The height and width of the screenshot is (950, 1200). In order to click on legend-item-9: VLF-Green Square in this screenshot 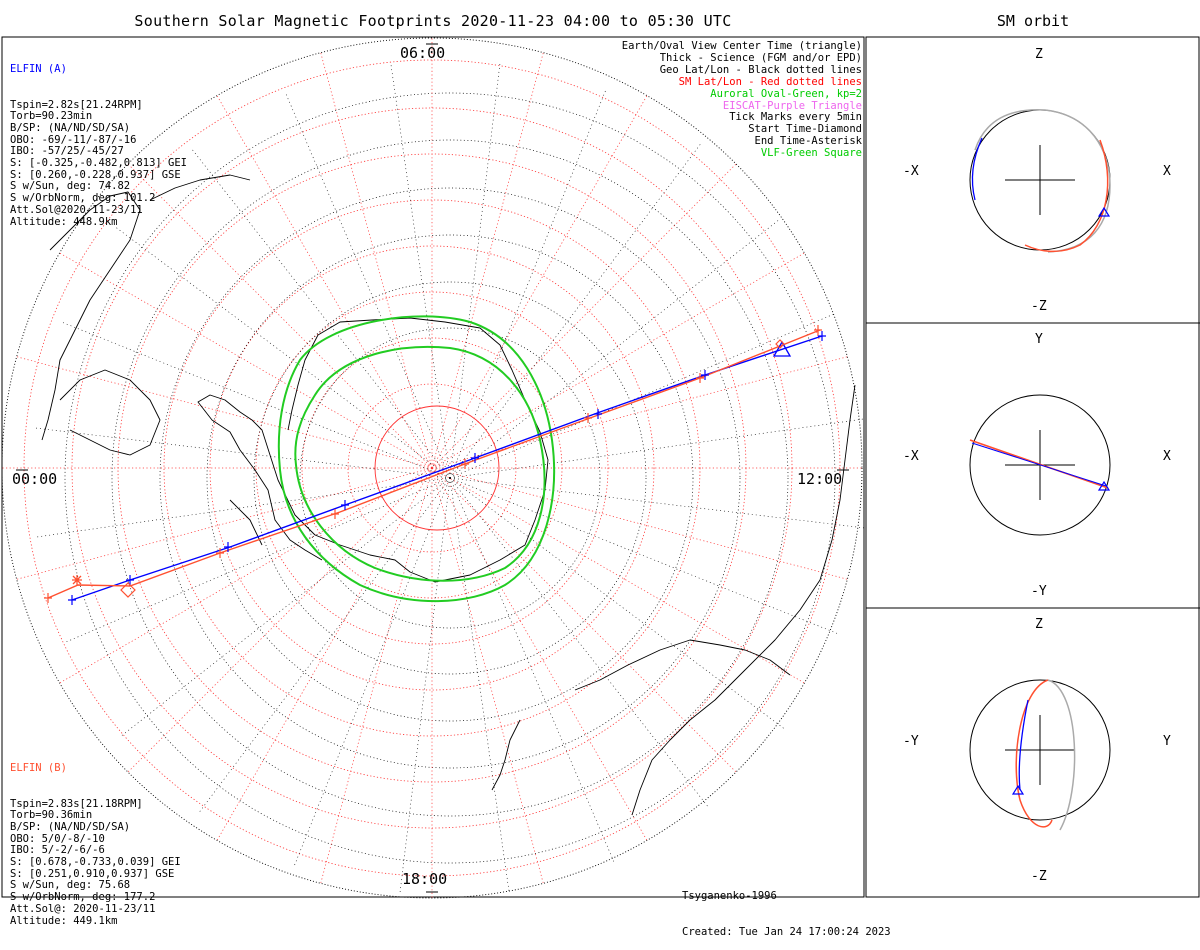, I will do `click(811, 153)`.